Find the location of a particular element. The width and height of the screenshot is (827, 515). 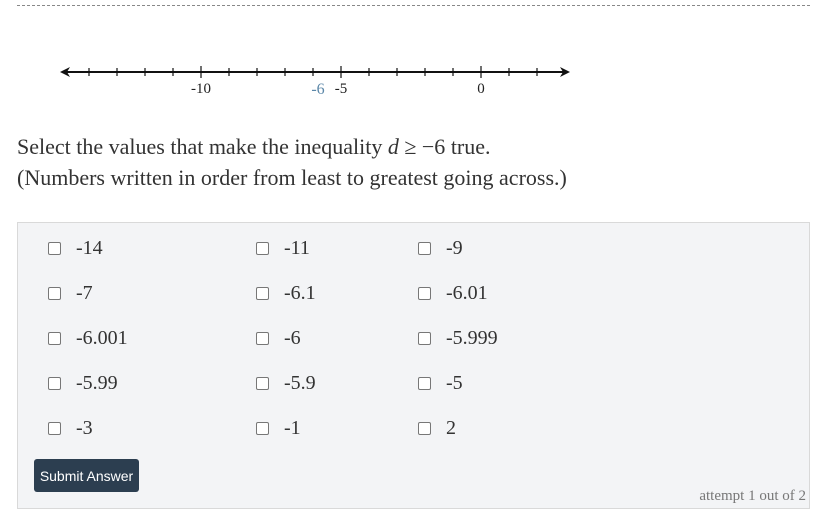

option-checkbox: -9 is located at coordinates (440, 248).